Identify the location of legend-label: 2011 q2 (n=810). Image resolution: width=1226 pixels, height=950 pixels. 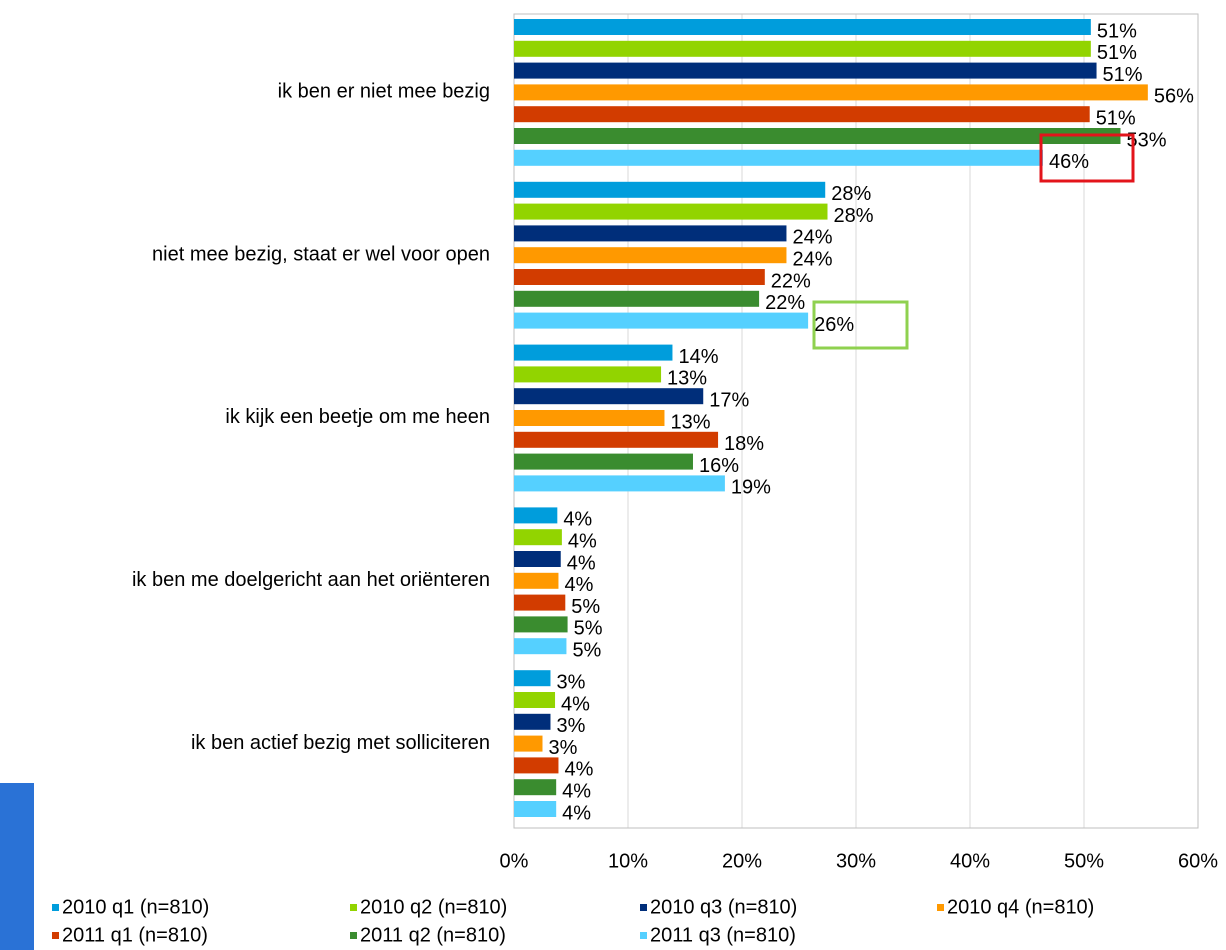
(433, 935).